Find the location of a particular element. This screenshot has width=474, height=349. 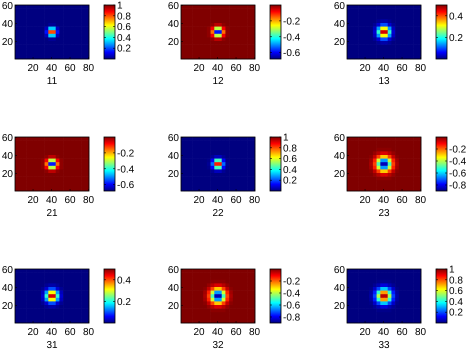

x-axis-title: 33 is located at coordinates (384, 344).